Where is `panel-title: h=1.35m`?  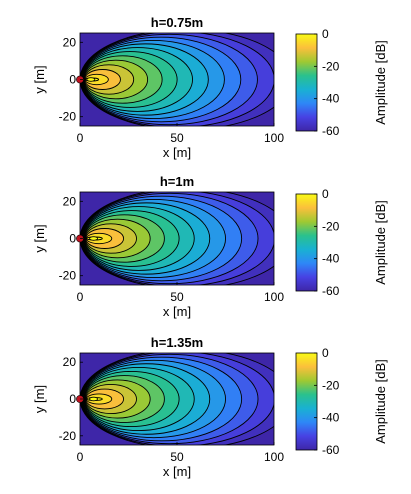
panel-title: h=1.35m is located at coordinates (177, 342).